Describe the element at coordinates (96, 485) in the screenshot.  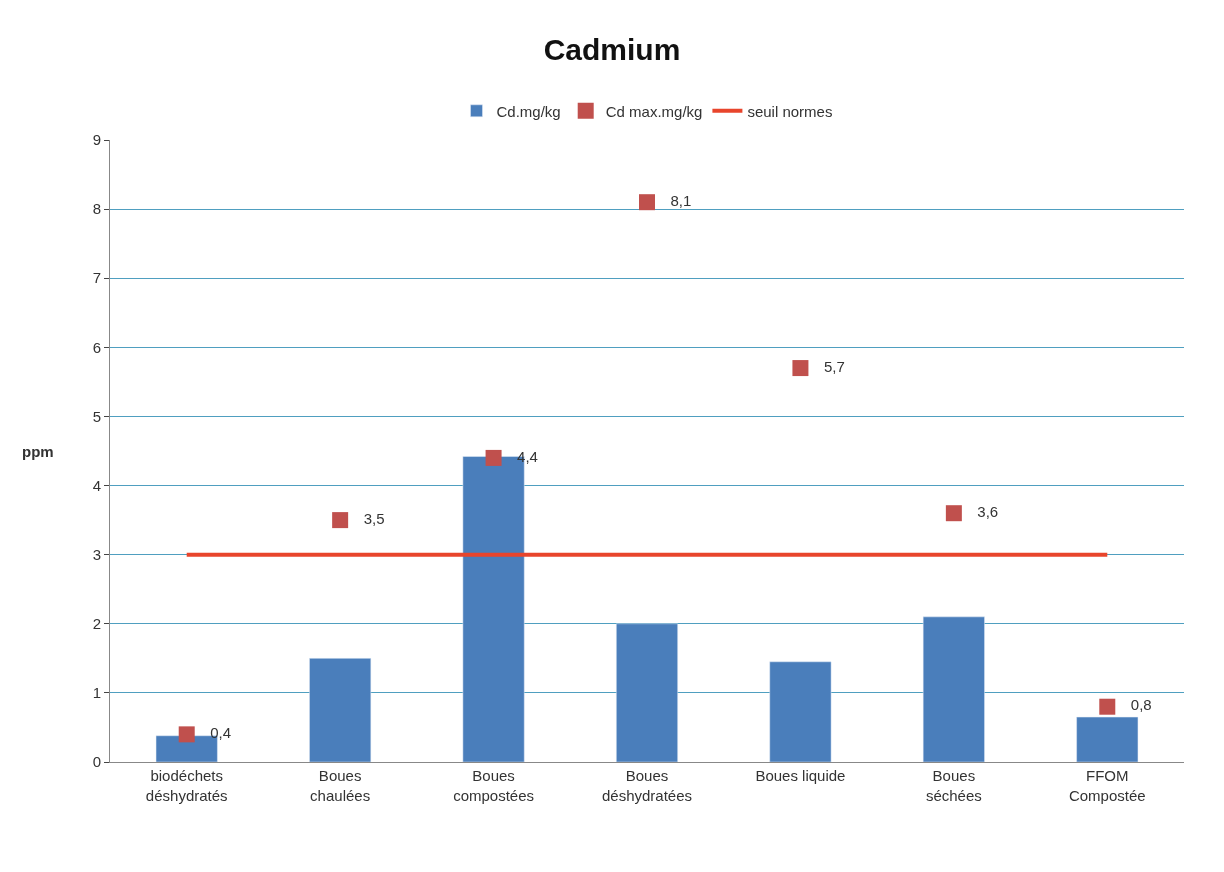
I see `y-tick-label: 4` at that location.